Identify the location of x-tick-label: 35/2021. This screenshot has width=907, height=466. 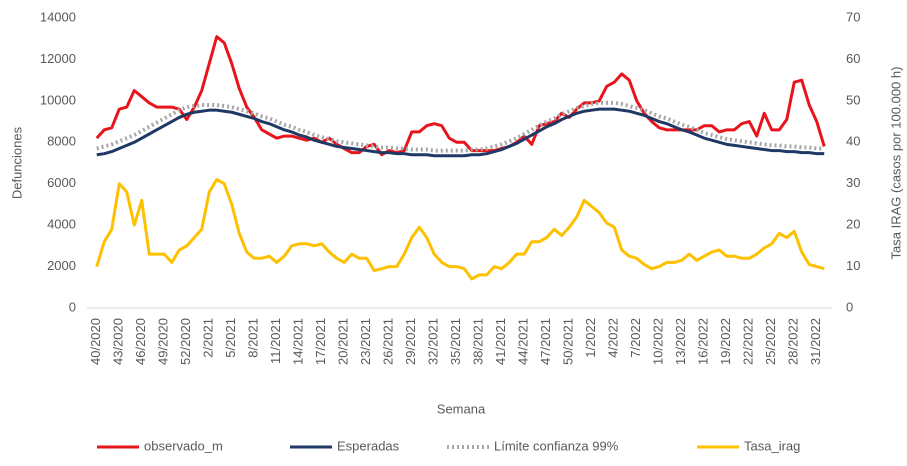
(455, 341).